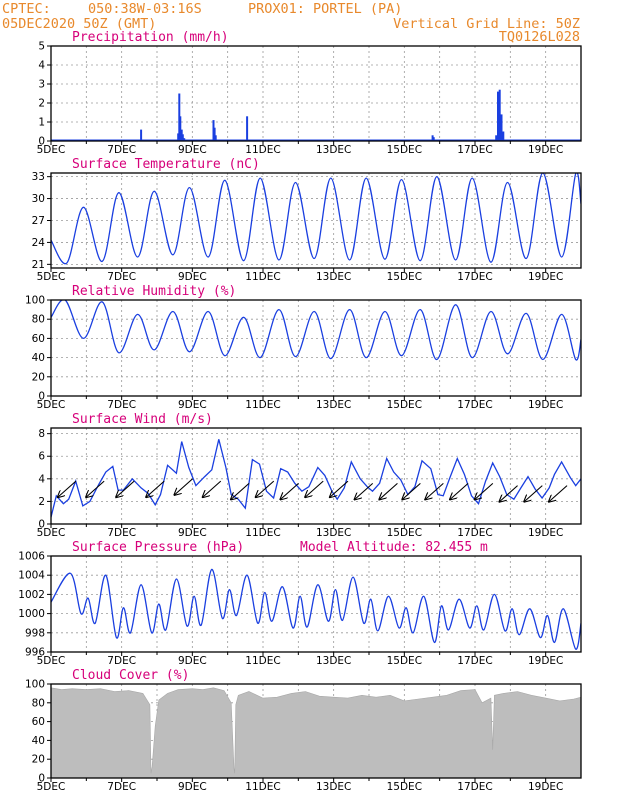  What do you see at coordinates (404, 277) in the screenshot?
I see `temp-xtick-label: 15DEC` at bounding box center [404, 277].